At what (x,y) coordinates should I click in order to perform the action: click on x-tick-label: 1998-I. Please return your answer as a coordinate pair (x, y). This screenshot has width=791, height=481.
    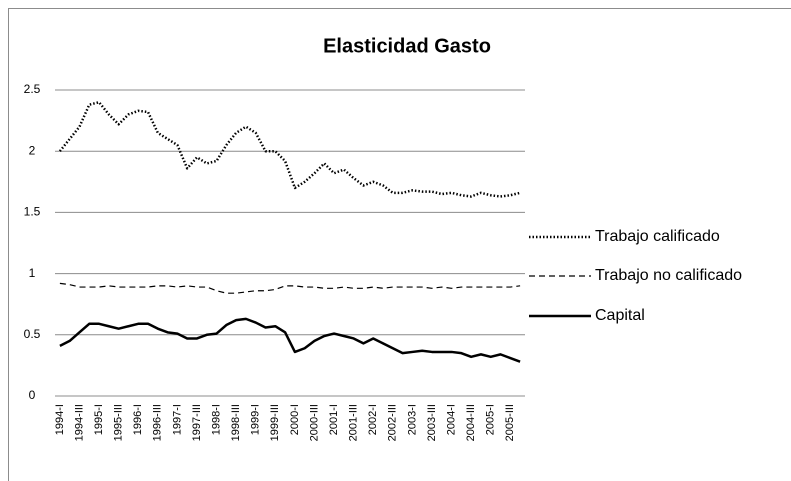
    Looking at the image, I should click on (216, 419).